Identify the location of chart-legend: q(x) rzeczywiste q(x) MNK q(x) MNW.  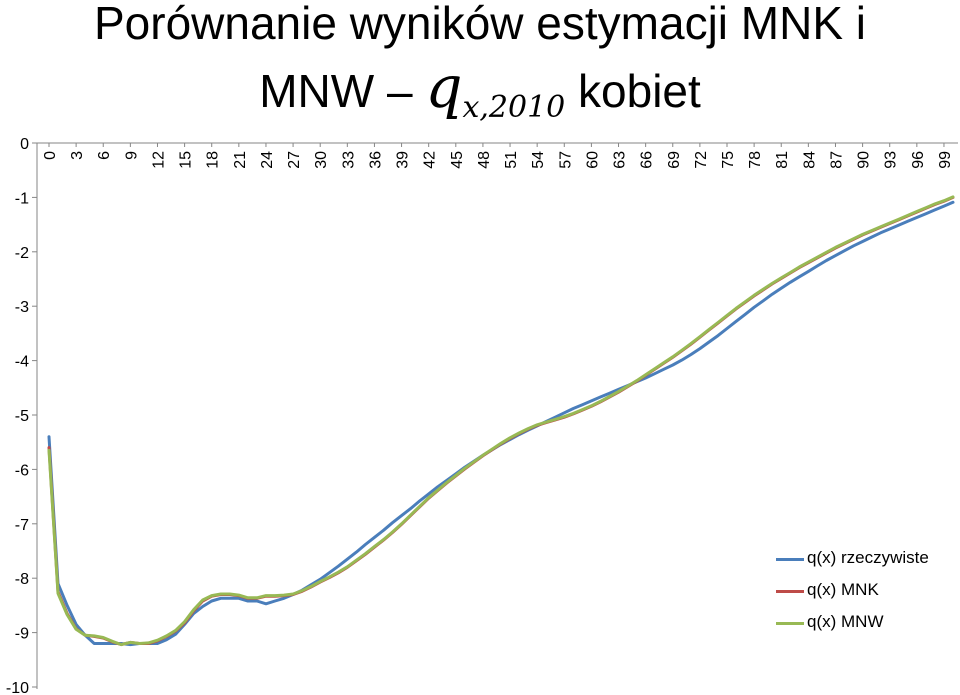
(866, 596).